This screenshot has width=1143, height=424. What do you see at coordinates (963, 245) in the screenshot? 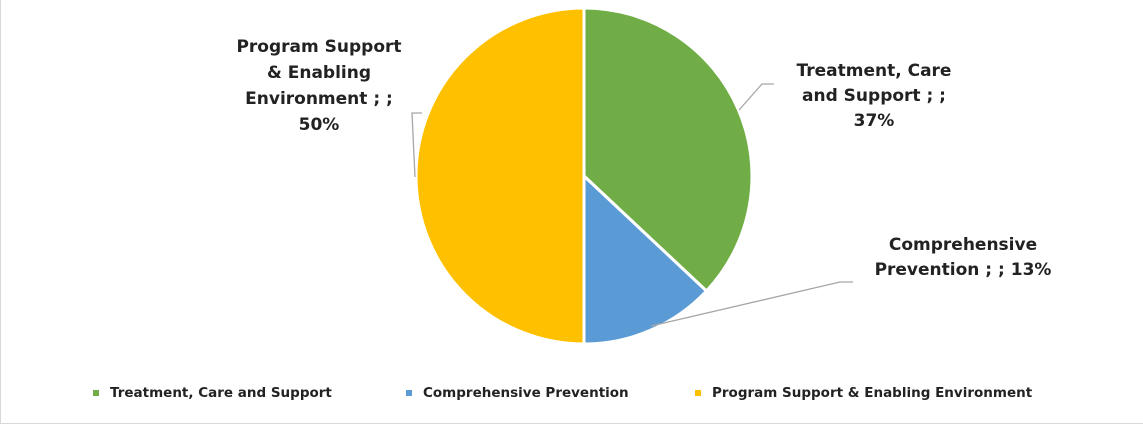
I see `data-label-line: Comprehensive` at bounding box center [963, 245].